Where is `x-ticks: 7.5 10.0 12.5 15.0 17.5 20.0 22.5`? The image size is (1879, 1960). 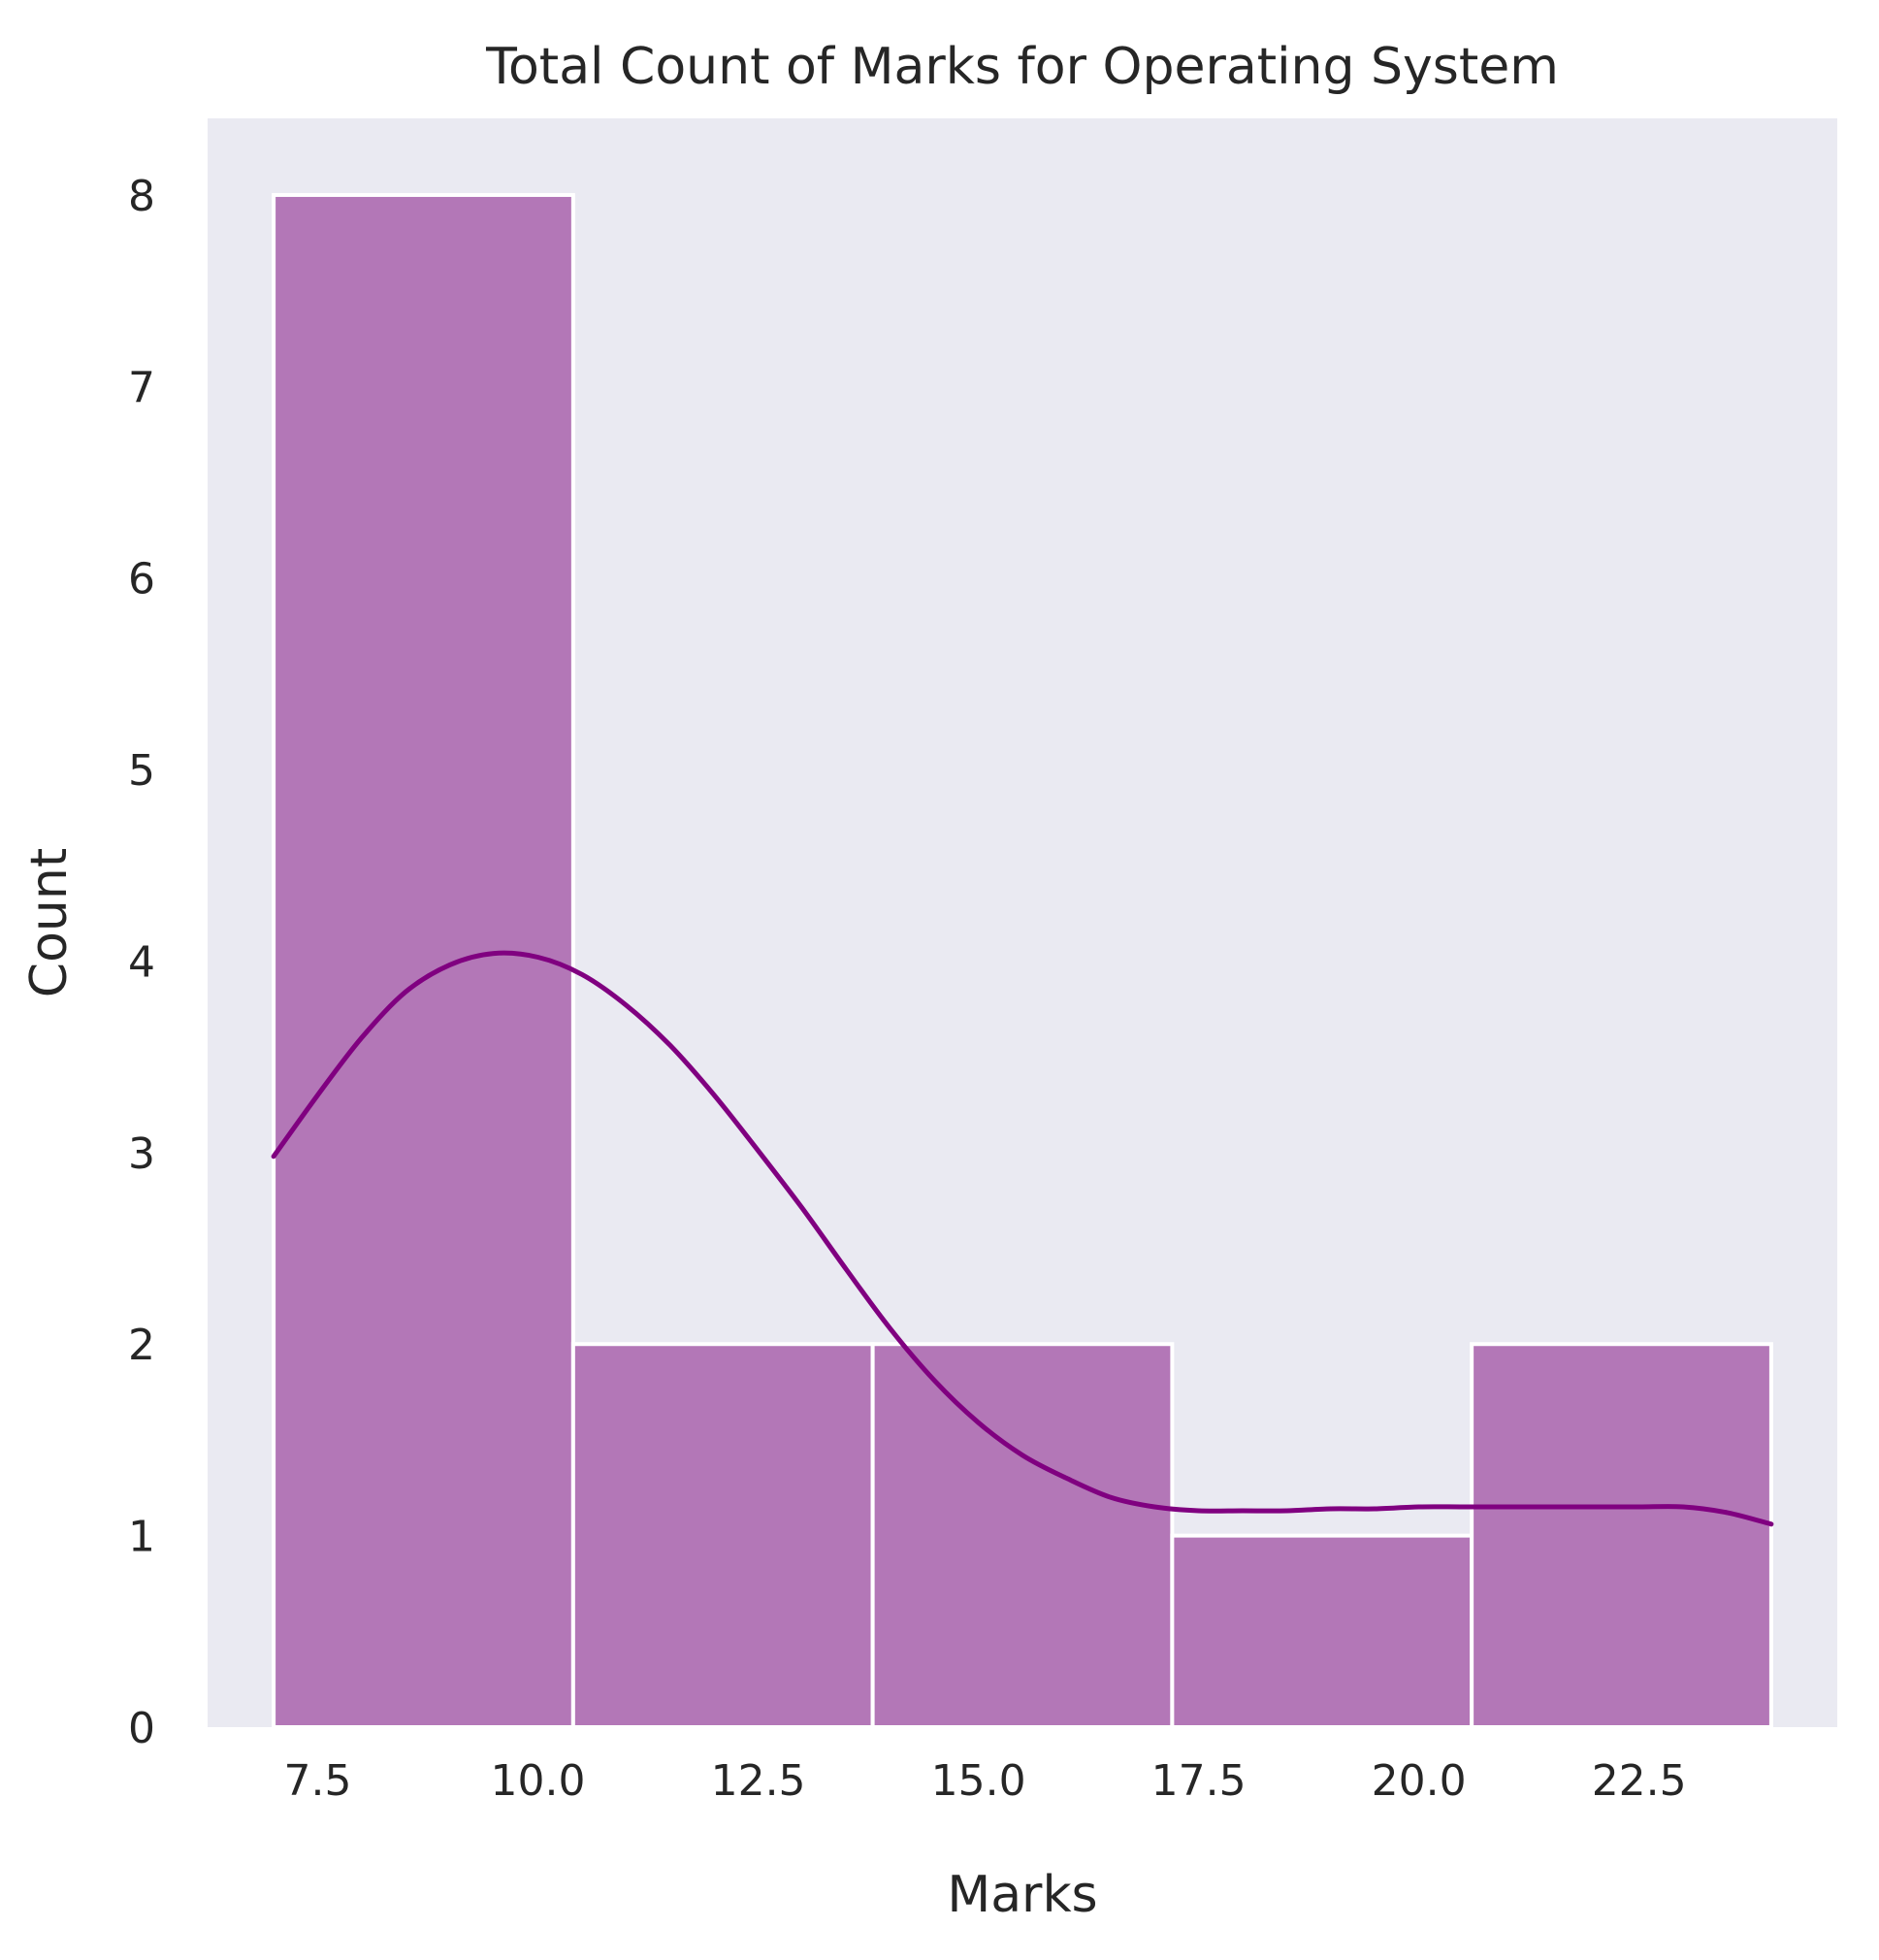
x-ticks: 7.5 10.0 12.5 15.0 17.5 20.0 22.5 is located at coordinates (986, 1781).